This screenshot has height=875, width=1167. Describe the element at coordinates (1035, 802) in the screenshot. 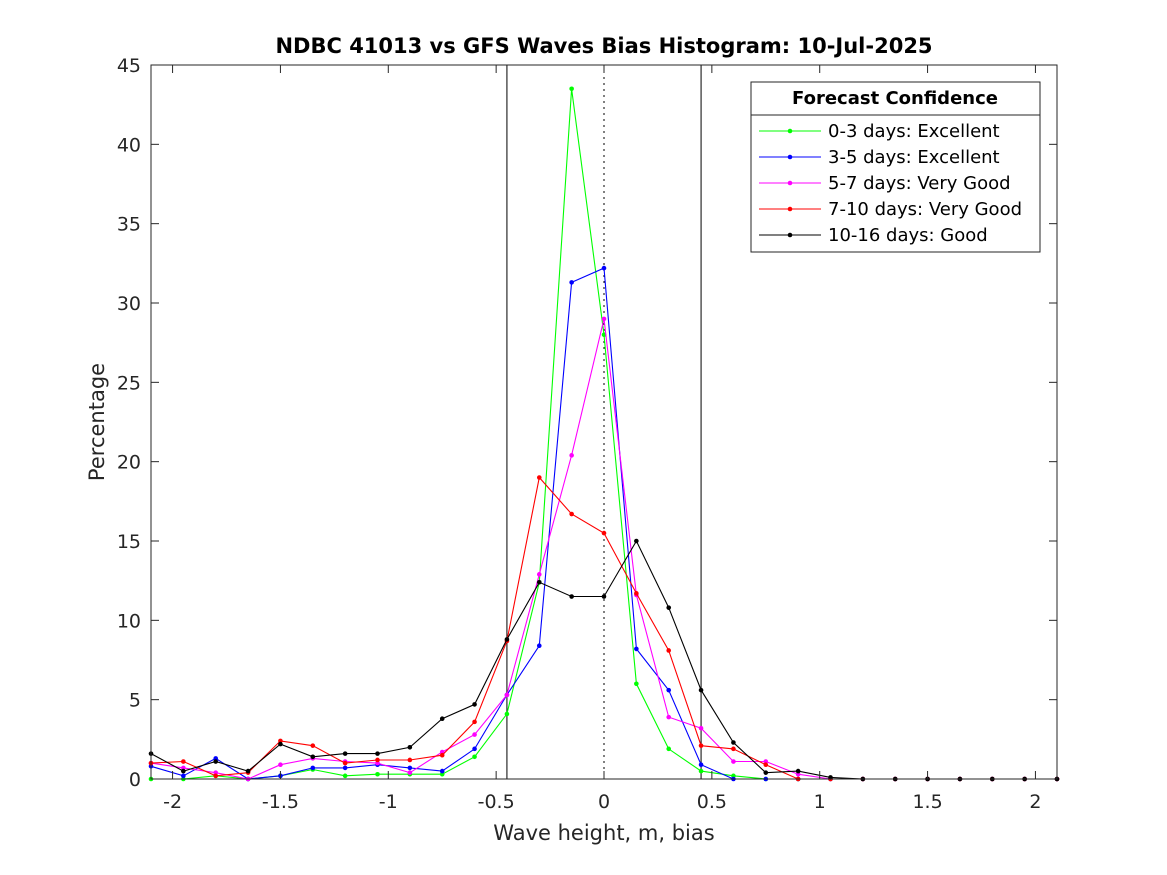

I see `x-tick-label: 2` at that location.